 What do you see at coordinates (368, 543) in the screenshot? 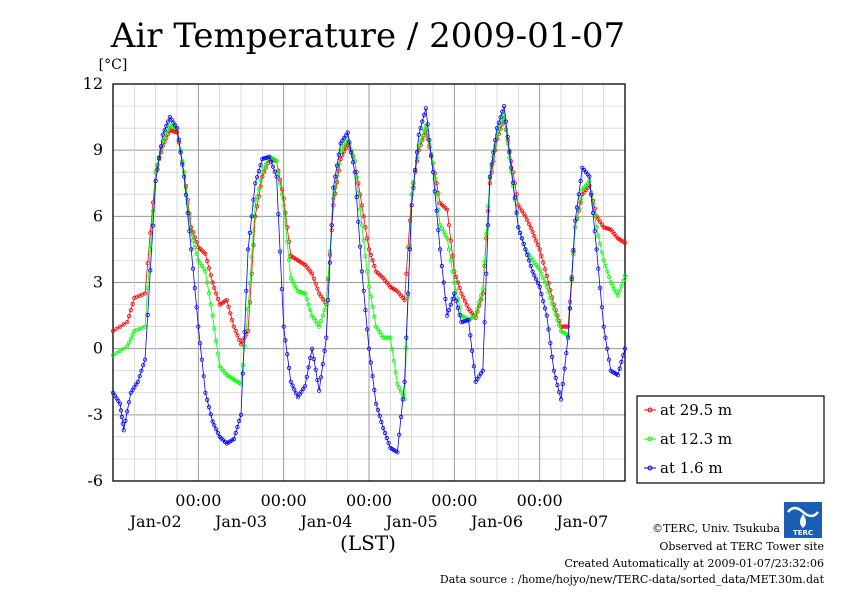
I see `x-axis-label: (LST)` at bounding box center [368, 543].